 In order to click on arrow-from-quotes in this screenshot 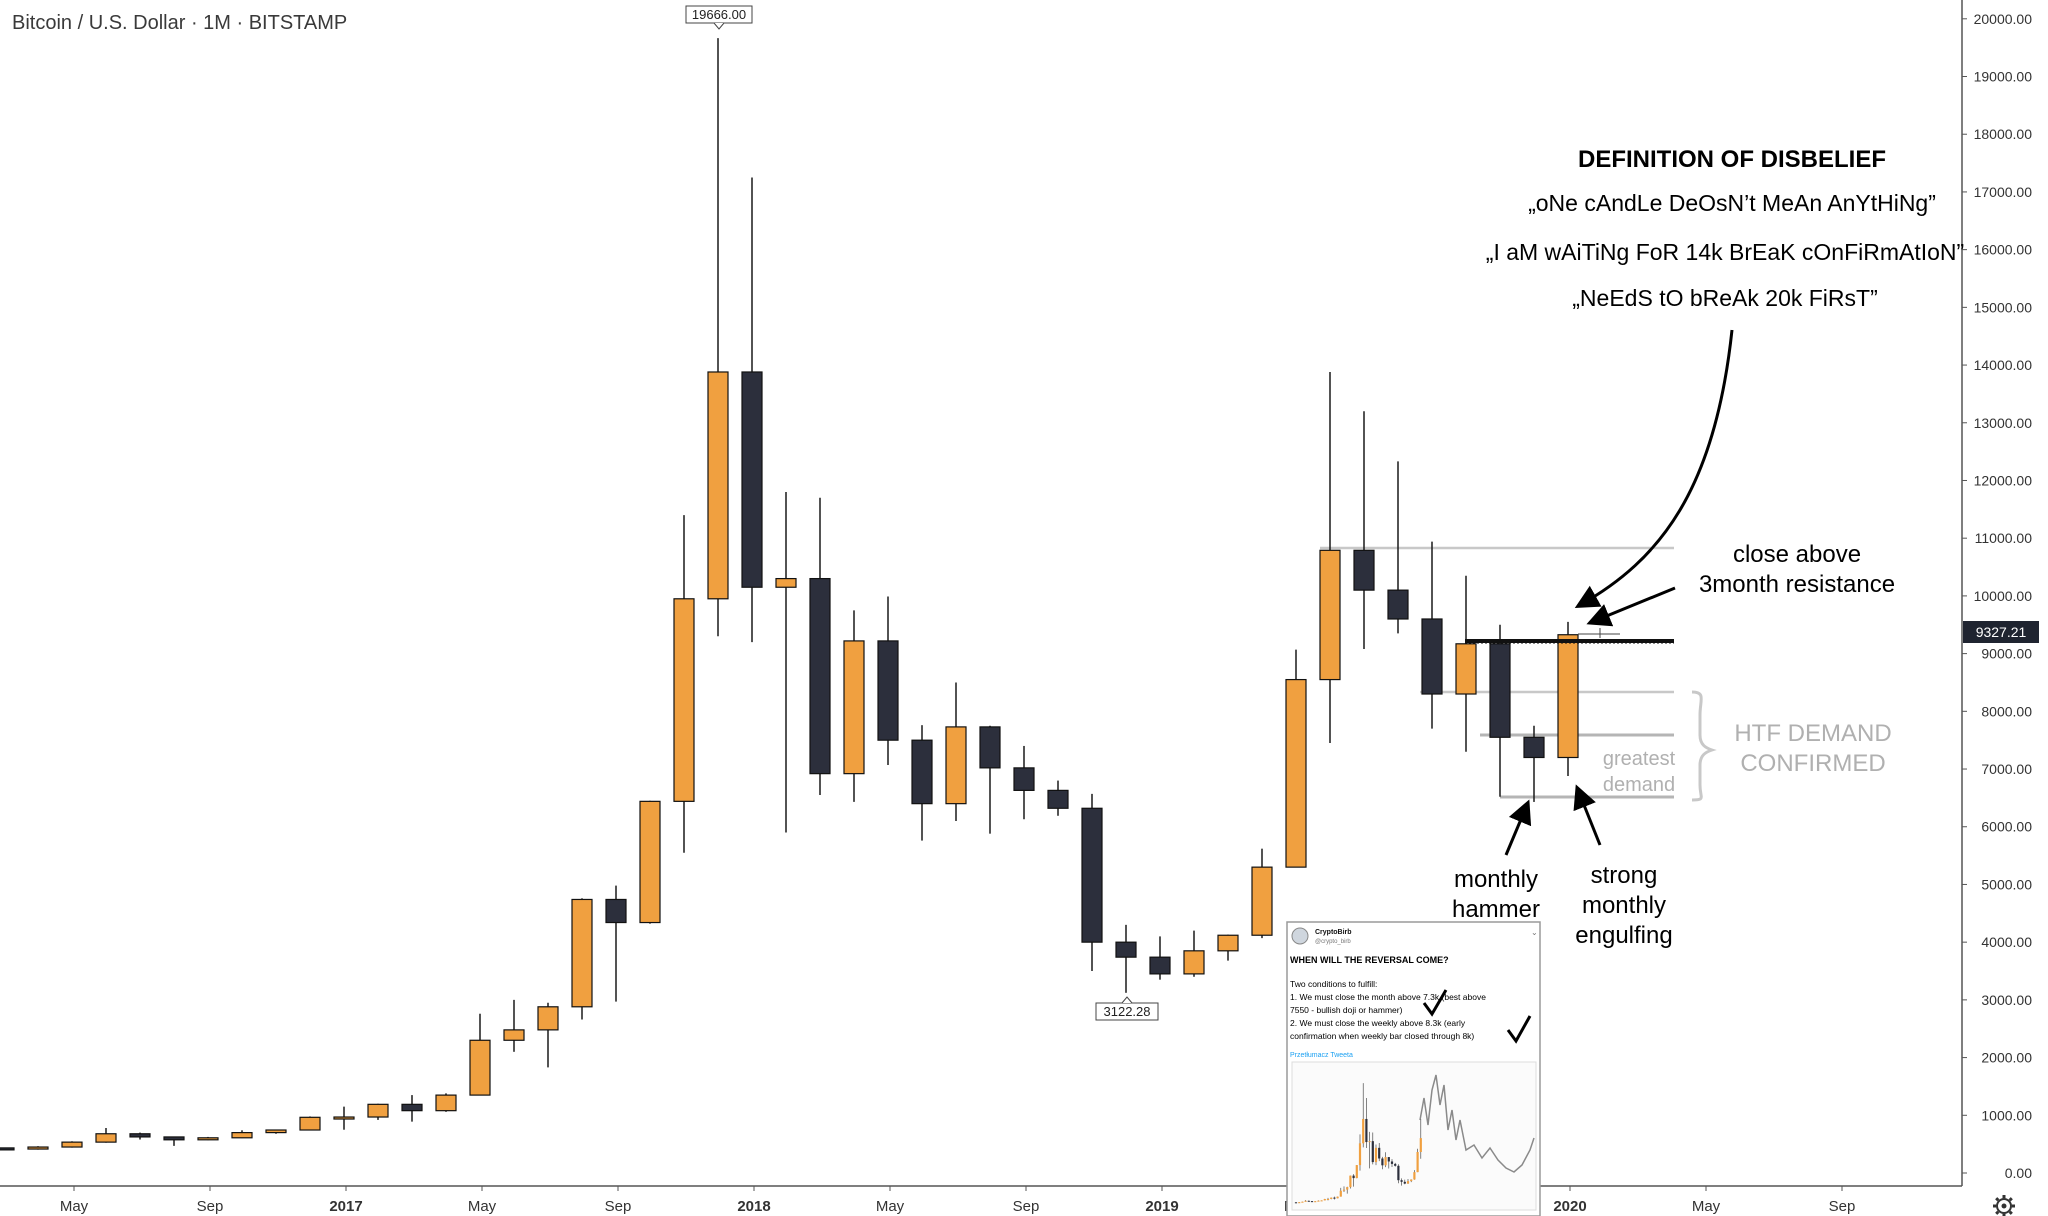, I will do `click(1654, 468)`.